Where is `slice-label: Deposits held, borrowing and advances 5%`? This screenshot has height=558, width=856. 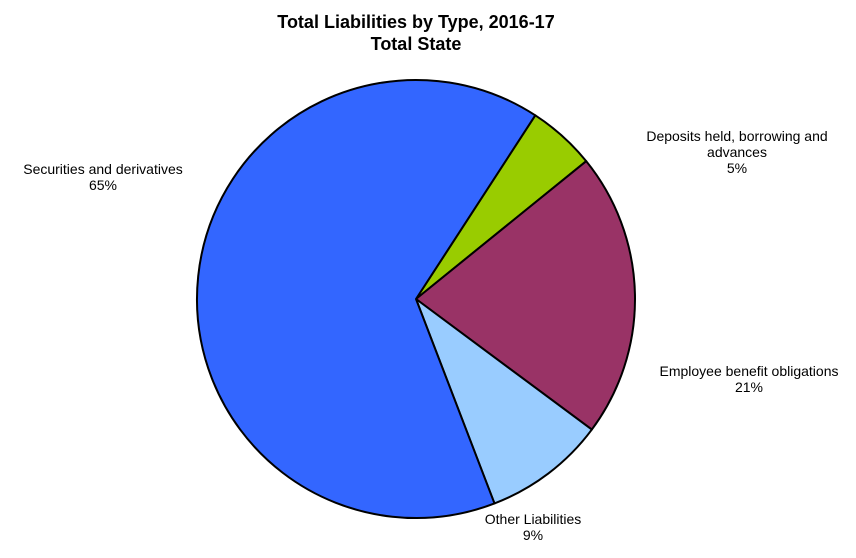
slice-label: Deposits held, borrowing and advances 5% is located at coordinates (736, 152).